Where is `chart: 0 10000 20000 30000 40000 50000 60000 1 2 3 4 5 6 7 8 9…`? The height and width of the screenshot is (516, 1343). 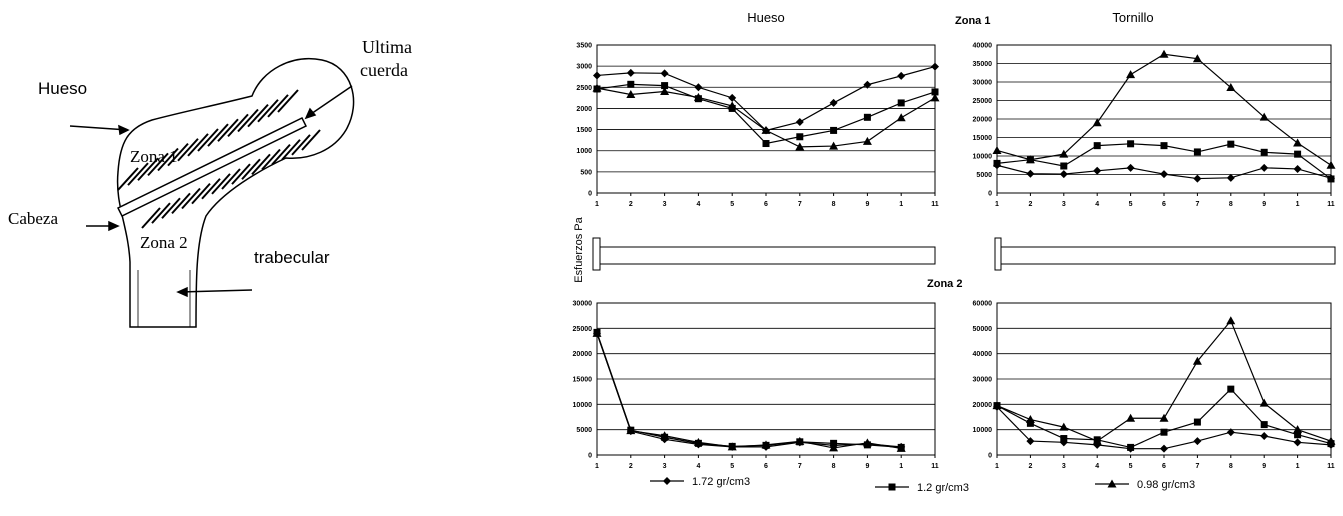
chart: 0 10000 20000 30000 40000 50000 60000 1 2 3 4 5 6 7 8 9… is located at coordinates (1154, 385).